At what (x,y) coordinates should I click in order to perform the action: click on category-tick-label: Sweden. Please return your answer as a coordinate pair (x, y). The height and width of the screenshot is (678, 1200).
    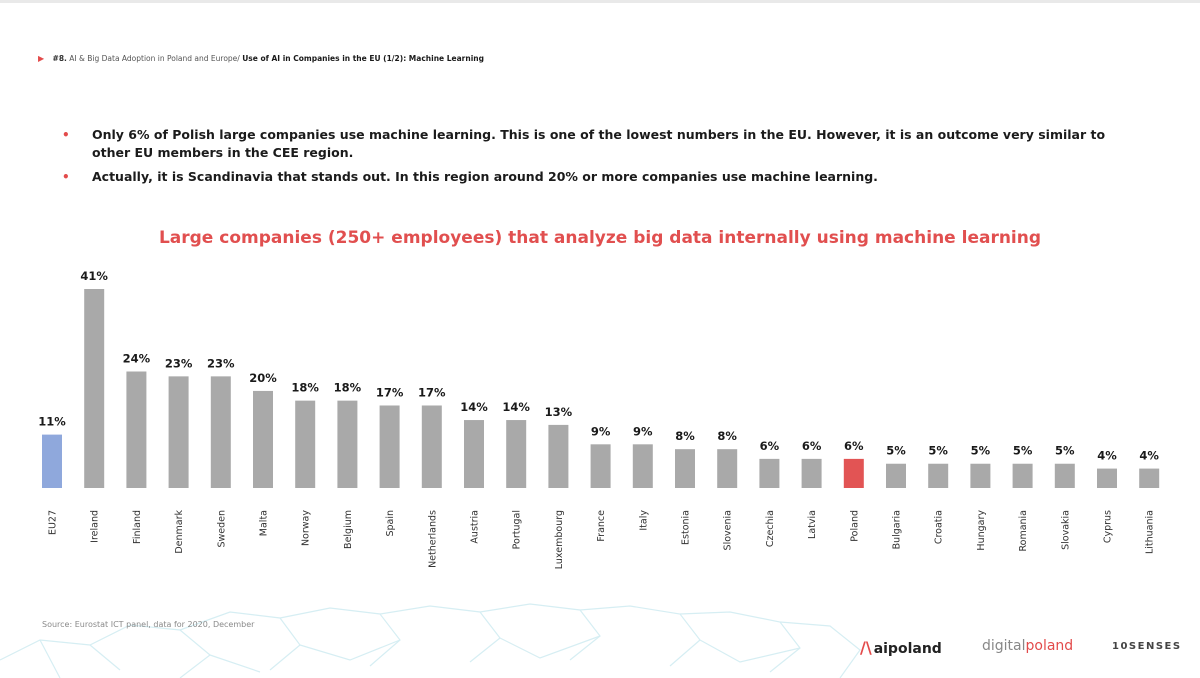
    Looking at the image, I should click on (221, 529).